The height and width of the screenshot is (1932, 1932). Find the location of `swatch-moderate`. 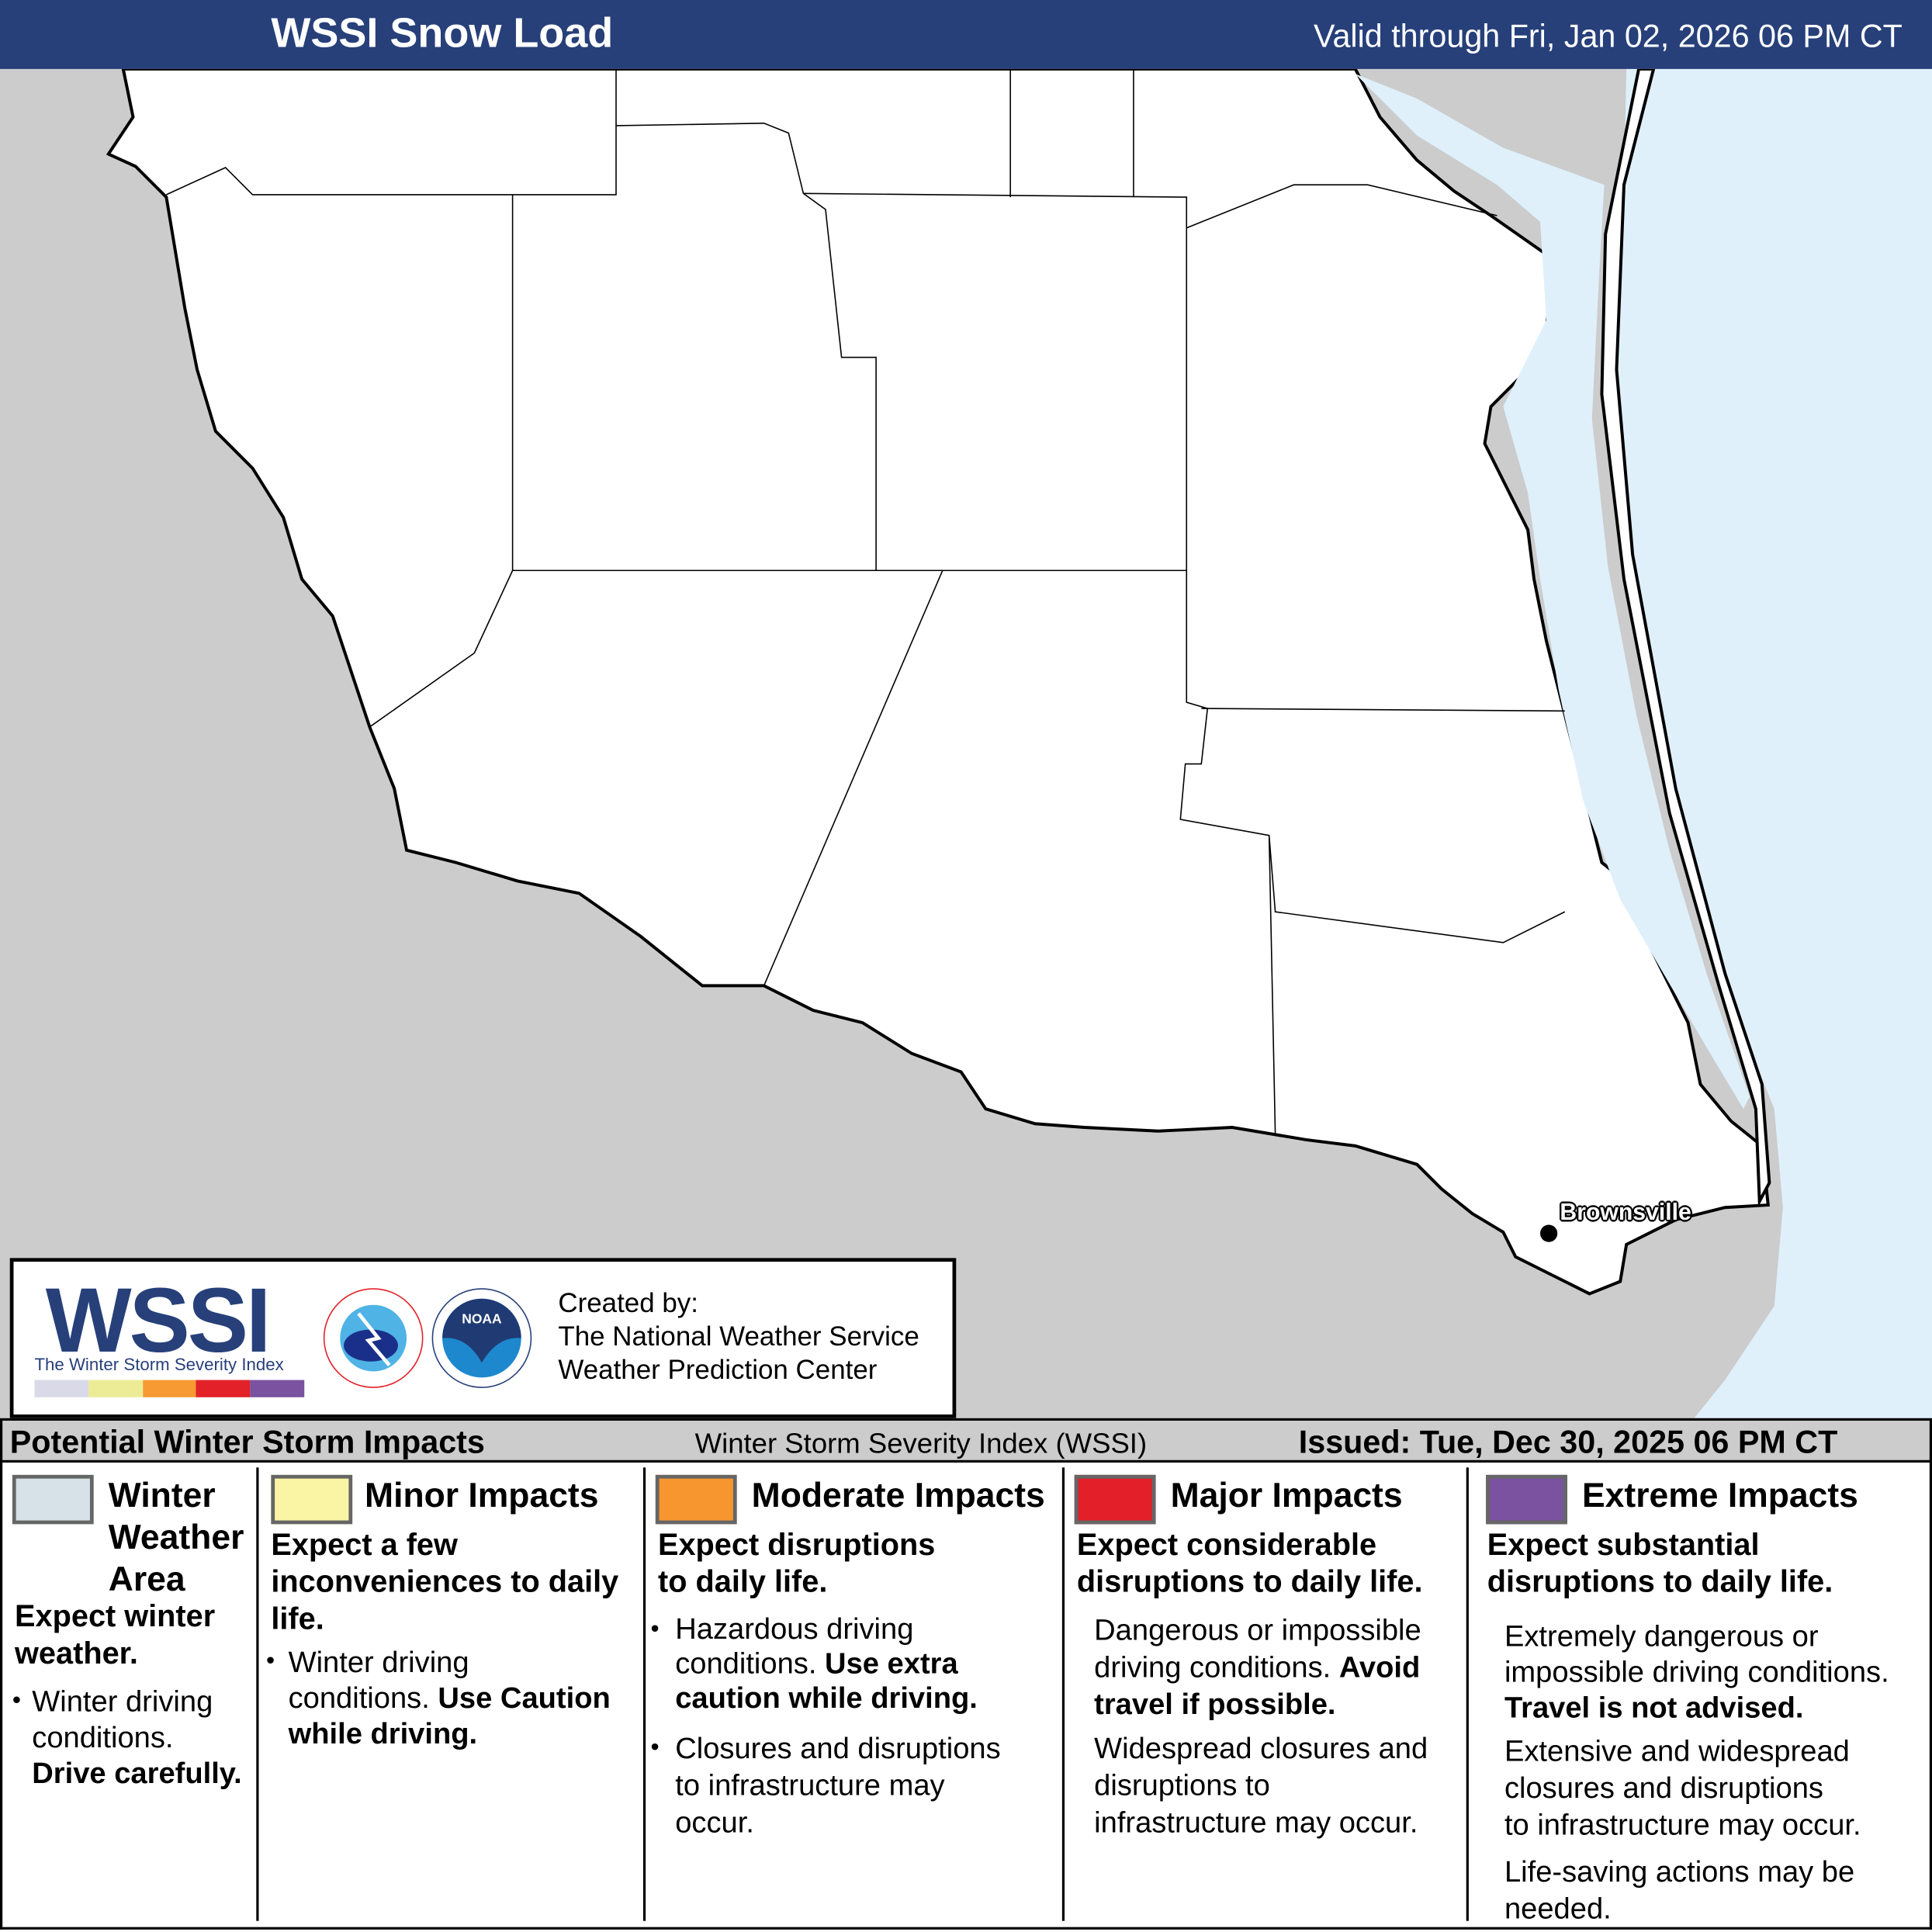

swatch-moderate is located at coordinates (696, 1499).